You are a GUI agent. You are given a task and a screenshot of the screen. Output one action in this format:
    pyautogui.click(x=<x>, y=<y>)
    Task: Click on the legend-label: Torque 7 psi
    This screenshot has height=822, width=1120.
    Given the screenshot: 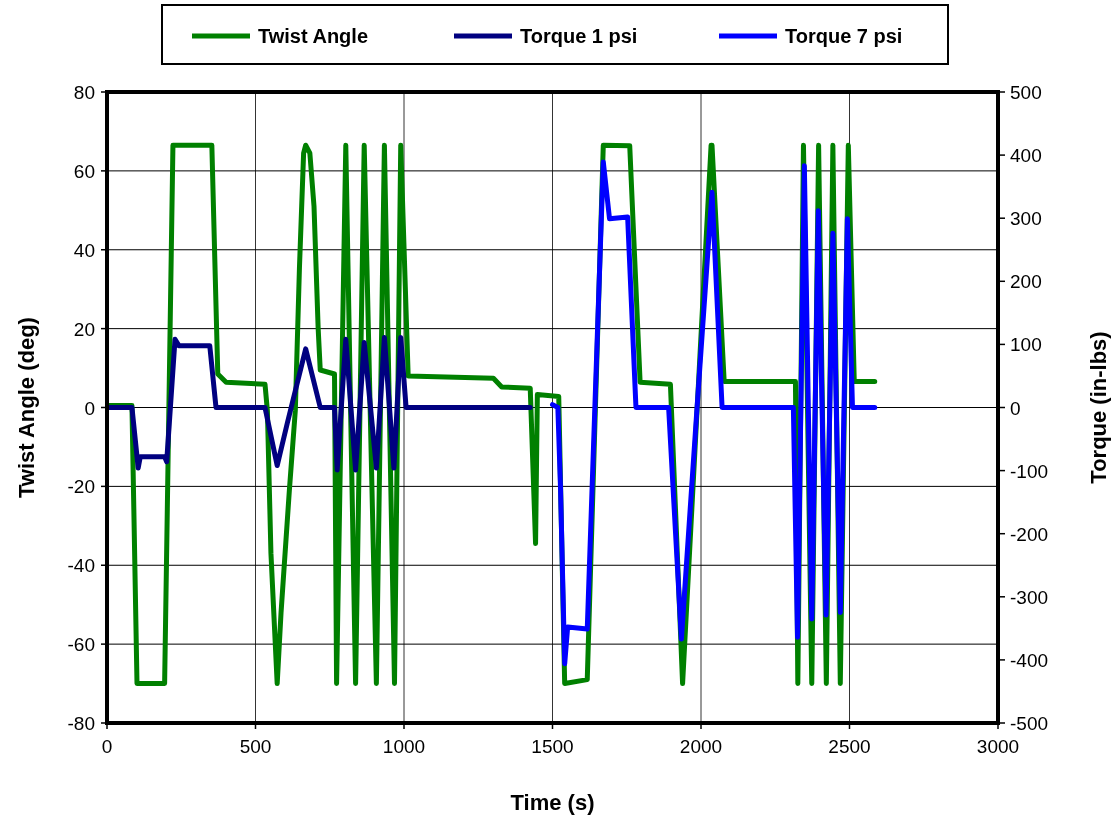 What is the action you would take?
    pyautogui.click(x=844, y=36)
    